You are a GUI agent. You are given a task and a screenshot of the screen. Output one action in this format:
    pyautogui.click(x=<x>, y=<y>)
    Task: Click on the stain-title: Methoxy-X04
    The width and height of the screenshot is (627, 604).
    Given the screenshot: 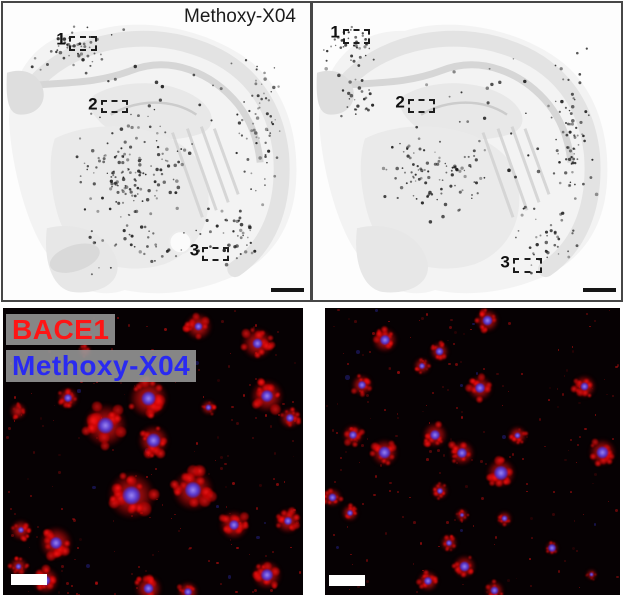 What is the action you would take?
    pyautogui.click(x=240, y=16)
    